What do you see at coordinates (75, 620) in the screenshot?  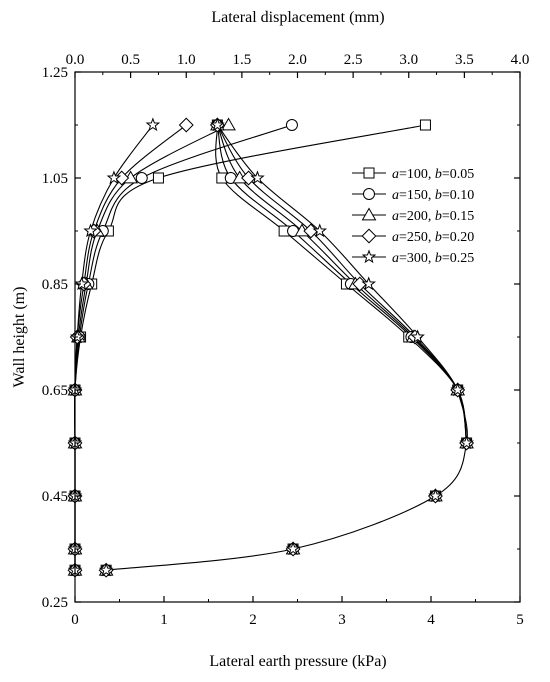 I see `bottom-tick-label: 0` at bounding box center [75, 620].